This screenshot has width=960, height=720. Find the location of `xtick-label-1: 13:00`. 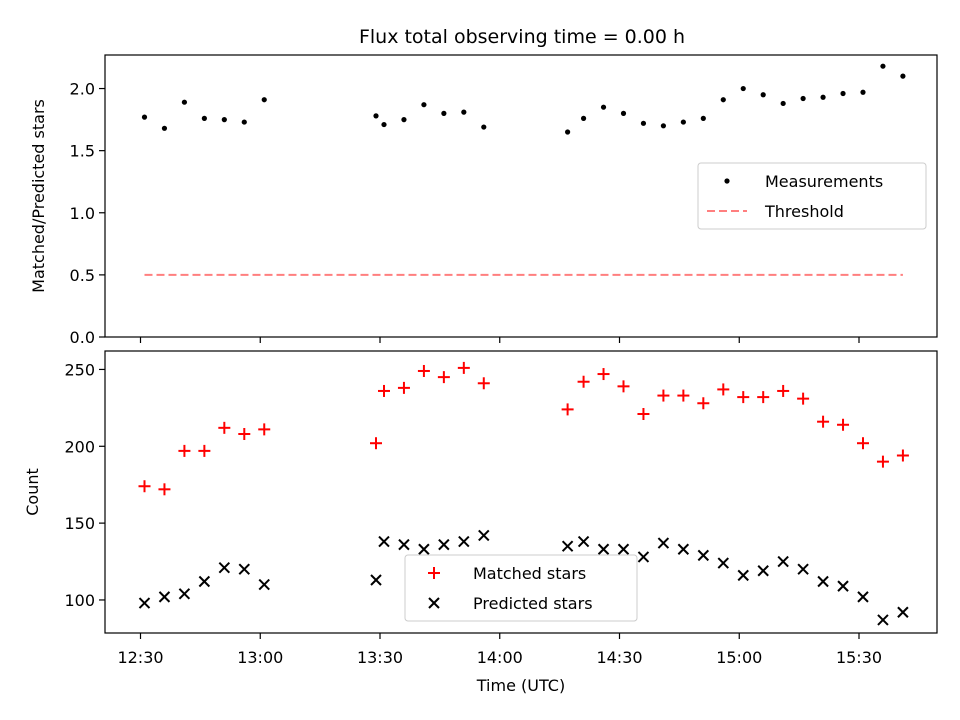

xtick-label-1: 13:00 is located at coordinates (260, 657).